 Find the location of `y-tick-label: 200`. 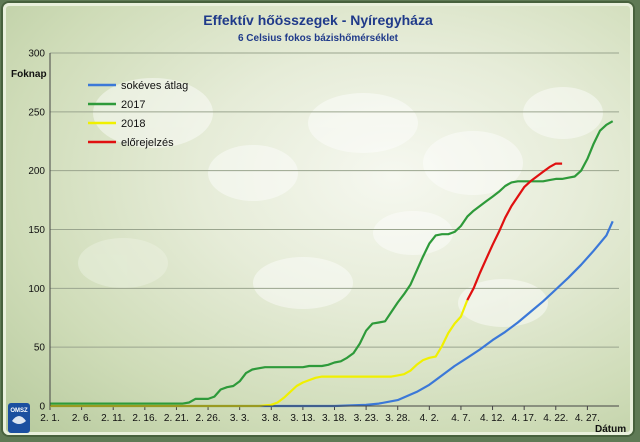

y-tick-label: 200 is located at coordinates (36, 171).